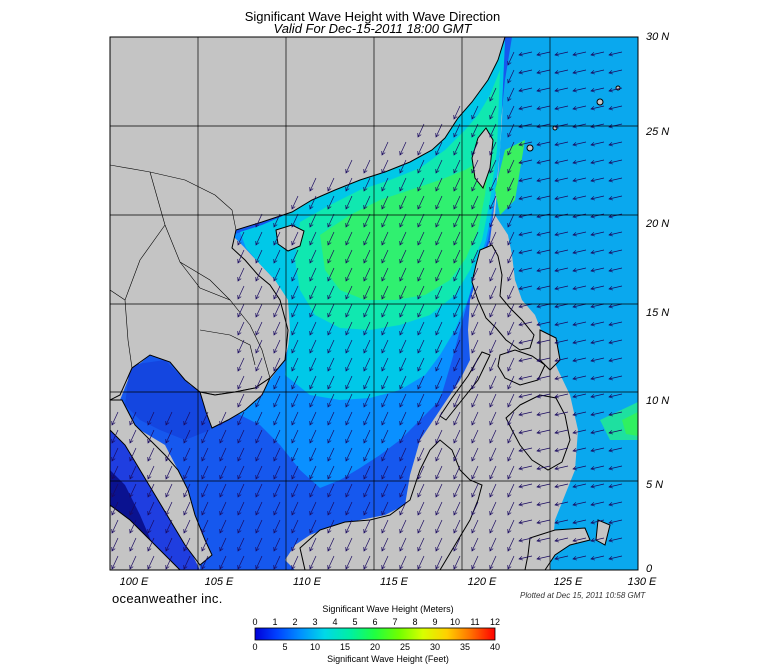 The height and width of the screenshot is (665, 775). Describe the element at coordinates (435, 622) in the screenshot. I see `colorbar-meter-label: 9` at that location.